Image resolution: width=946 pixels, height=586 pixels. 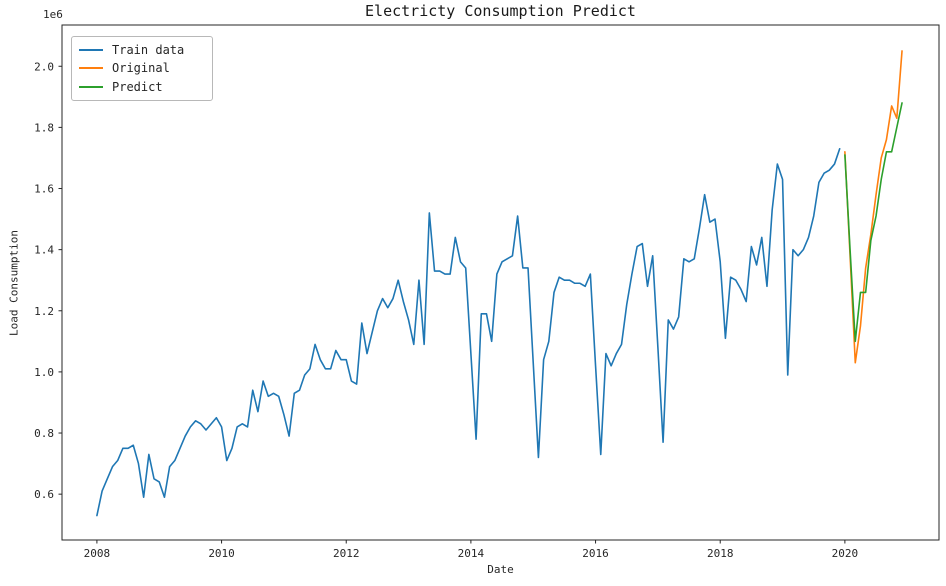 I want to click on x-axis-label: Date, so click(x=500, y=569).